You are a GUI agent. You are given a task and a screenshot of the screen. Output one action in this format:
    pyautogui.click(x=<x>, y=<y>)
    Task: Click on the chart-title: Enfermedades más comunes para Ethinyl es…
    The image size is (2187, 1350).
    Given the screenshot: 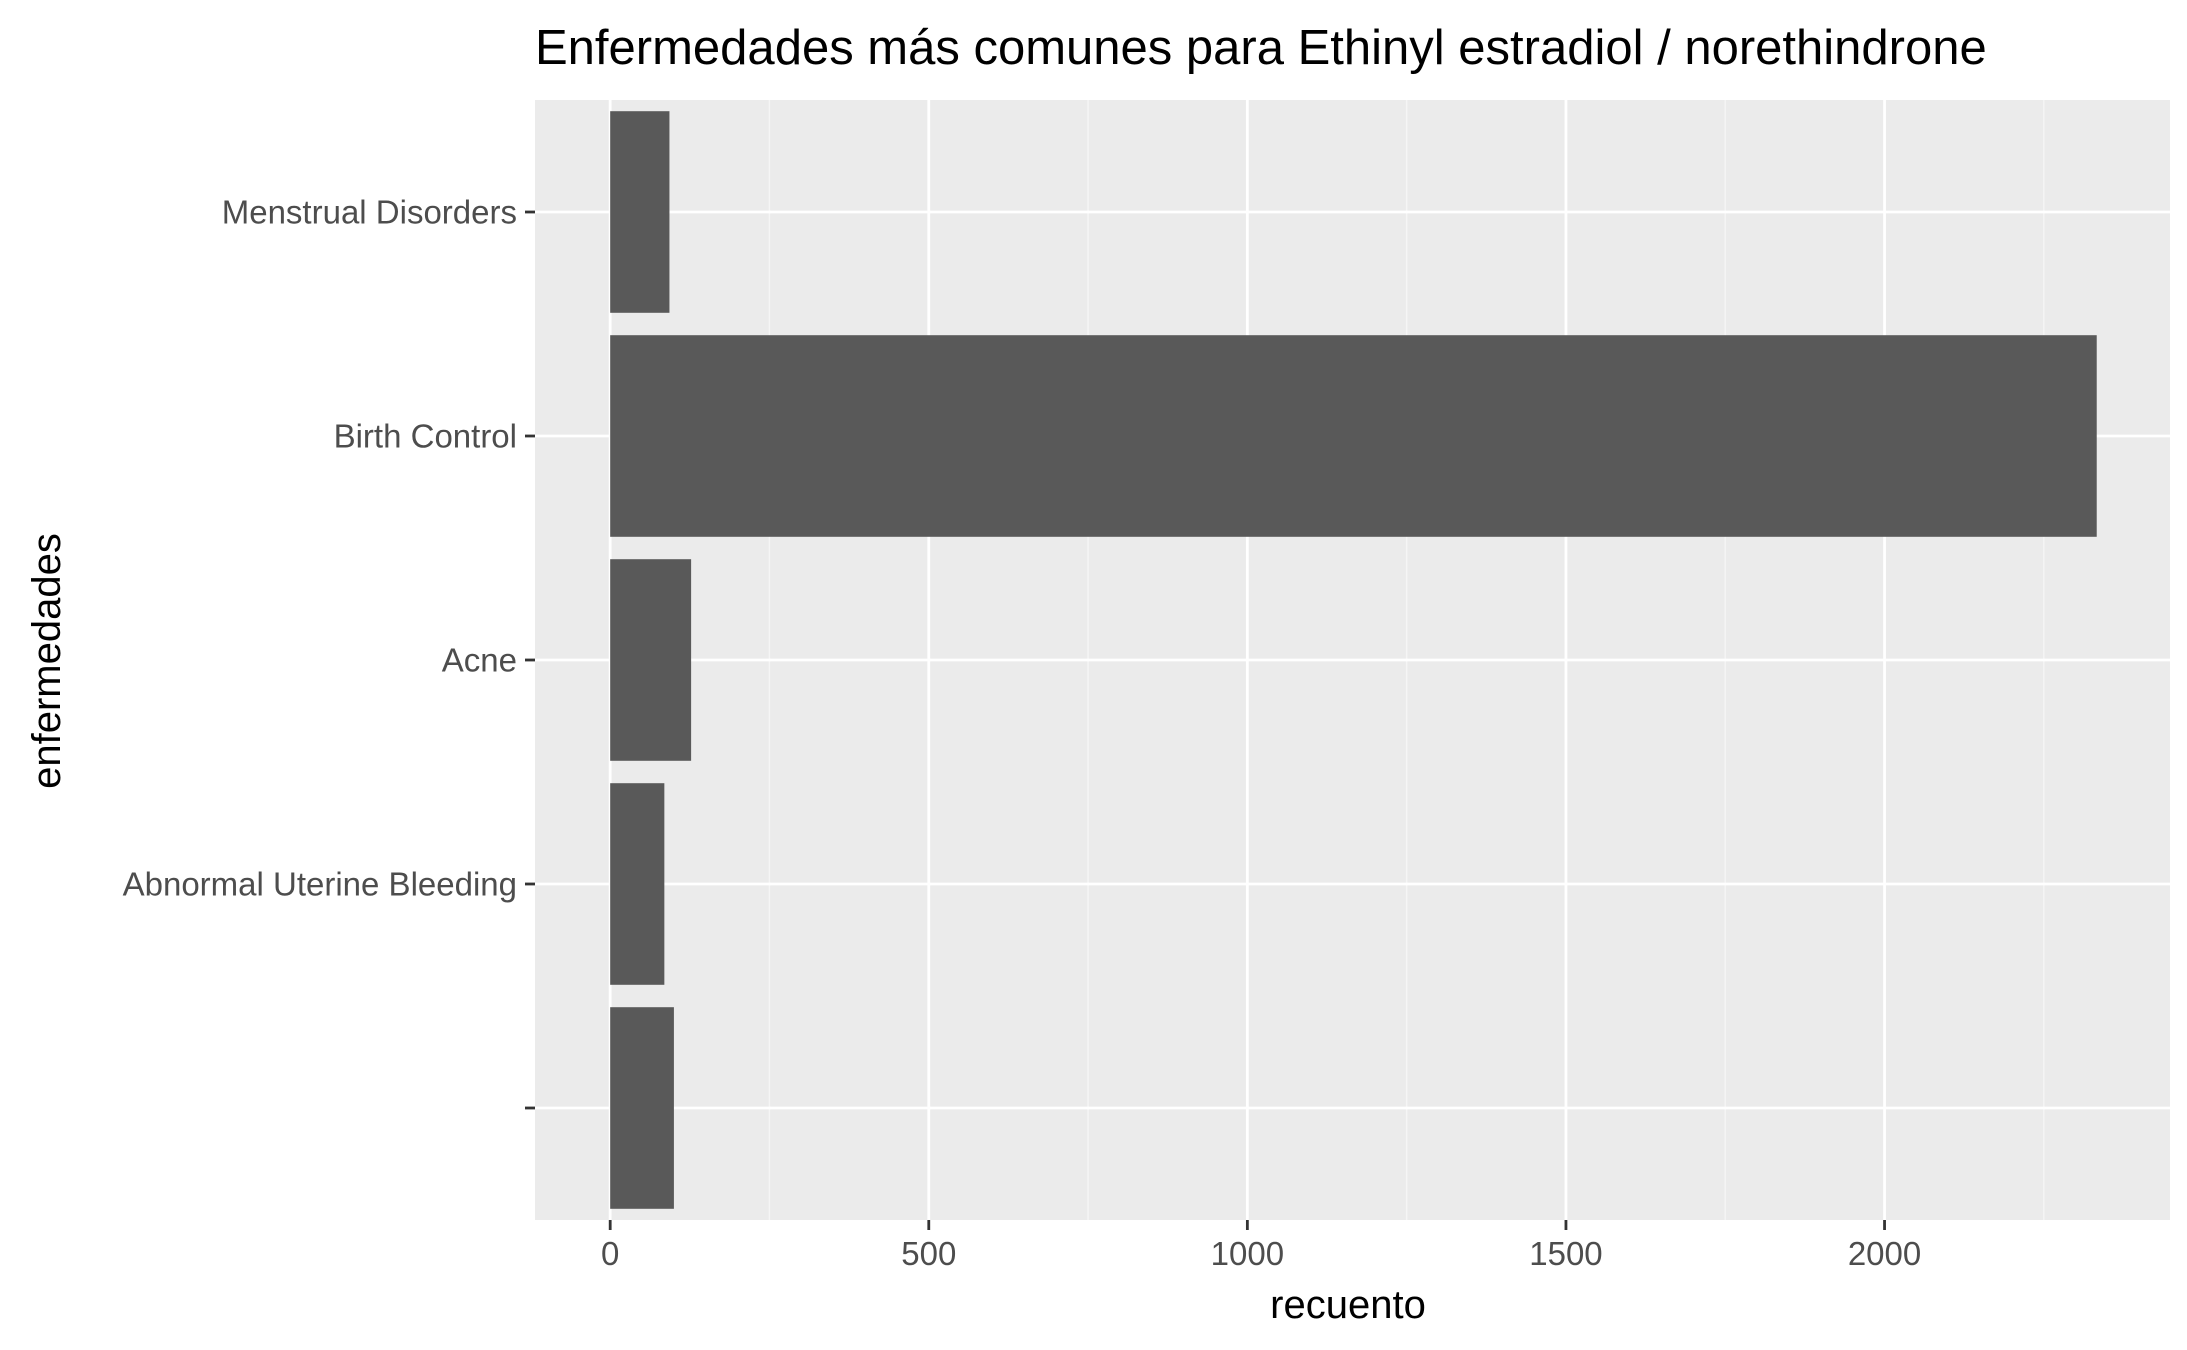 What is the action you would take?
    pyautogui.click(x=1261, y=48)
    